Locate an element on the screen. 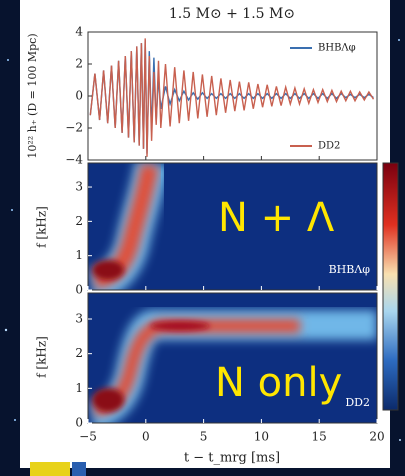 Image resolution: width=405 pixels, height=476 pixels. y-tick-label: −4 is located at coordinates (74, 160).